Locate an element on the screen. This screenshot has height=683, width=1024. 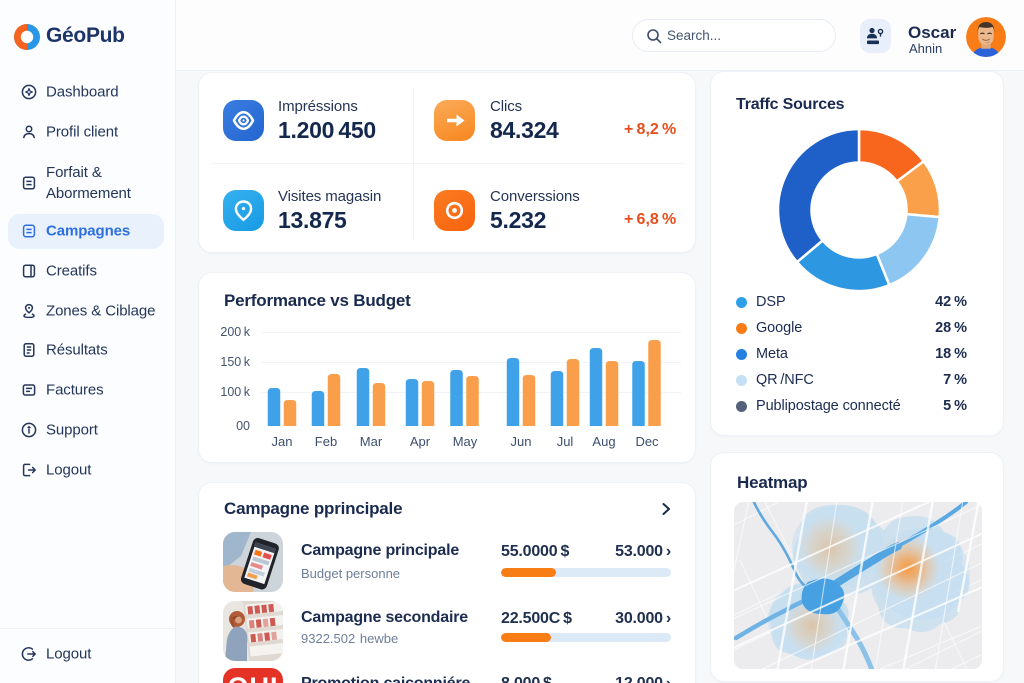
svg-text: OUI is located at coordinates (252, 677).